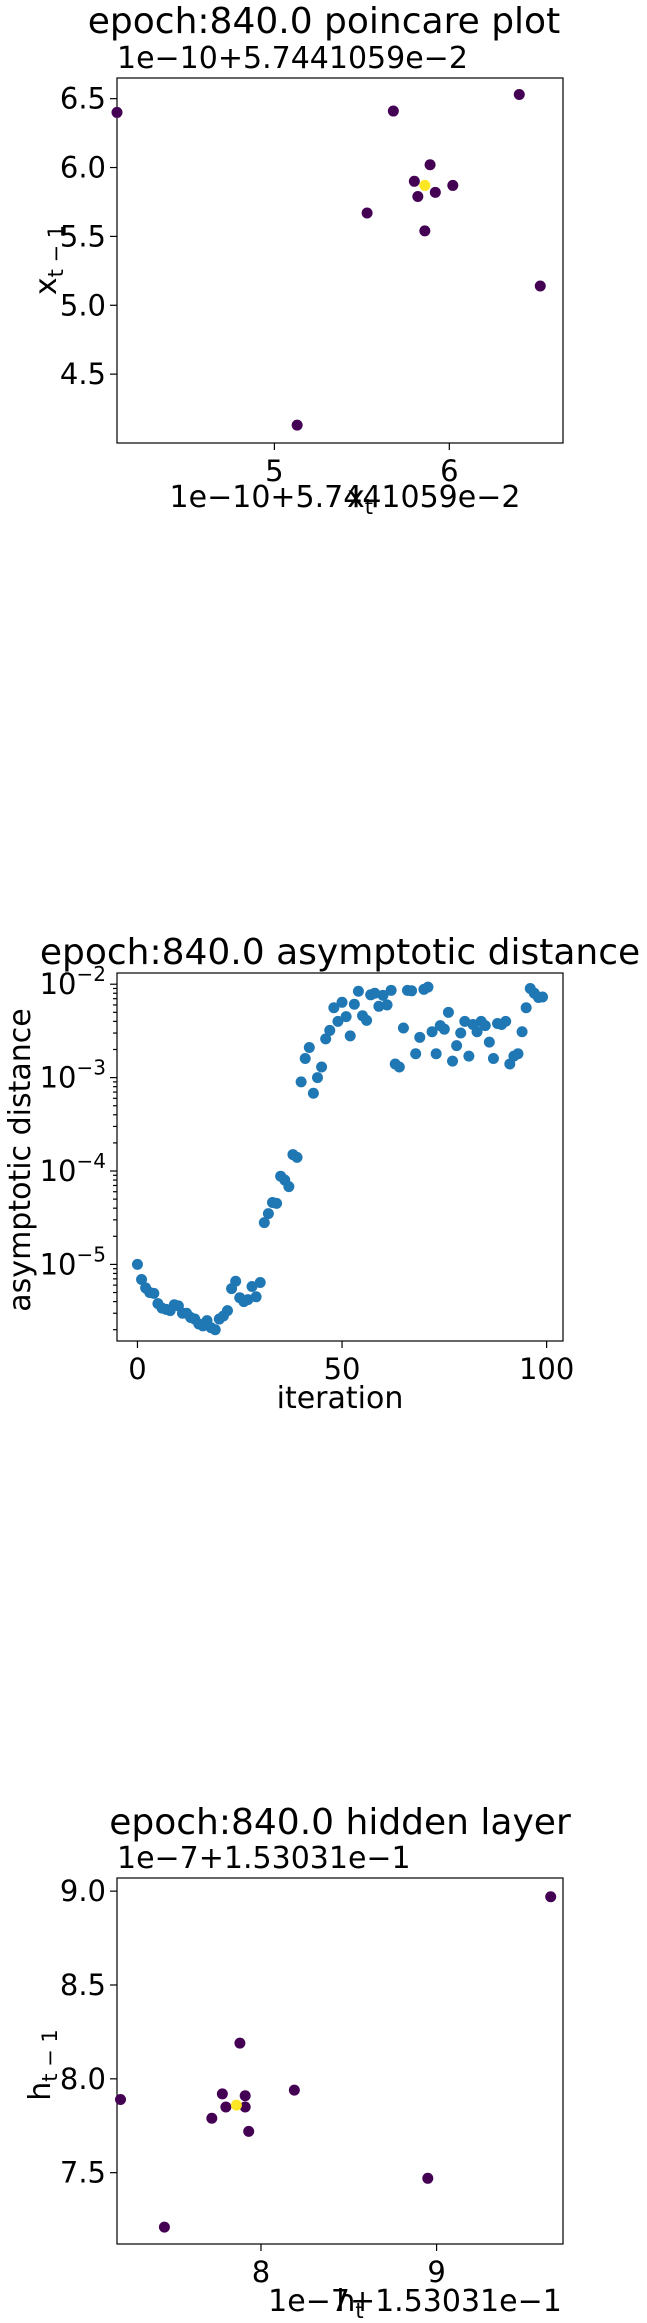 The image size is (647, 2323). Describe the element at coordinates (340, 952) in the screenshot. I see `asymptotic-distance-title: epoch:840.0 asymptotic distance` at that location.